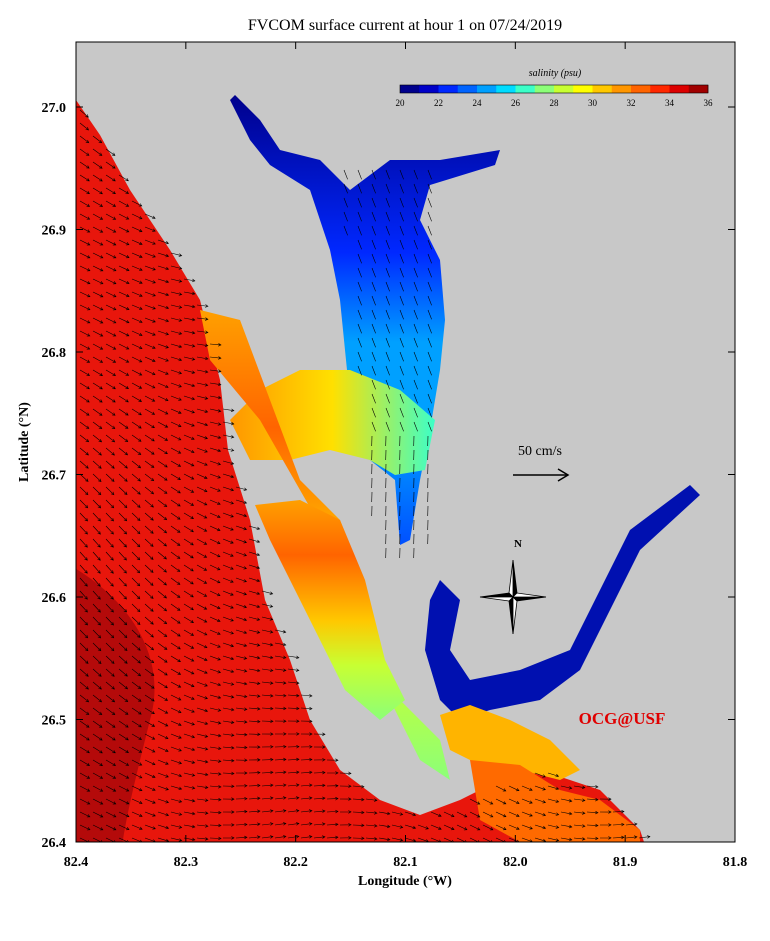  I want to click on colorbar-tick-label: 34, so click(670, 103).